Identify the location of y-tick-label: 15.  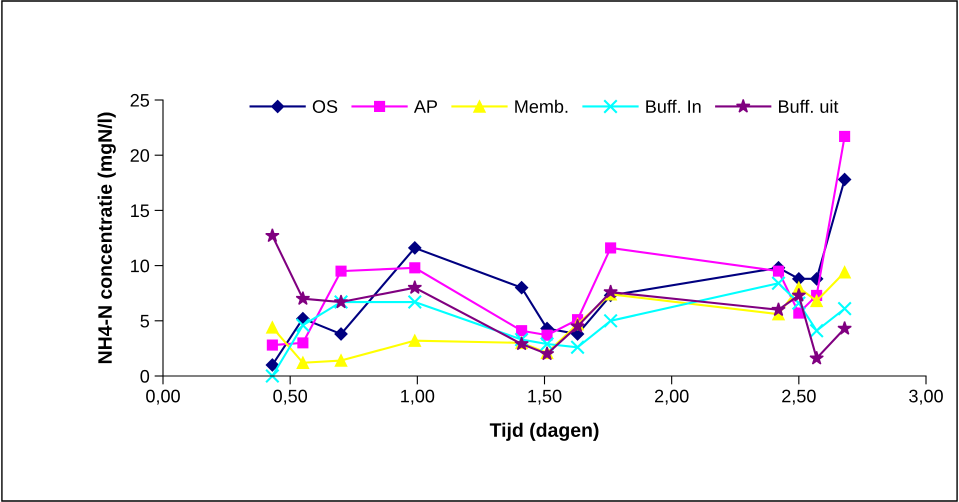
(140, 211).